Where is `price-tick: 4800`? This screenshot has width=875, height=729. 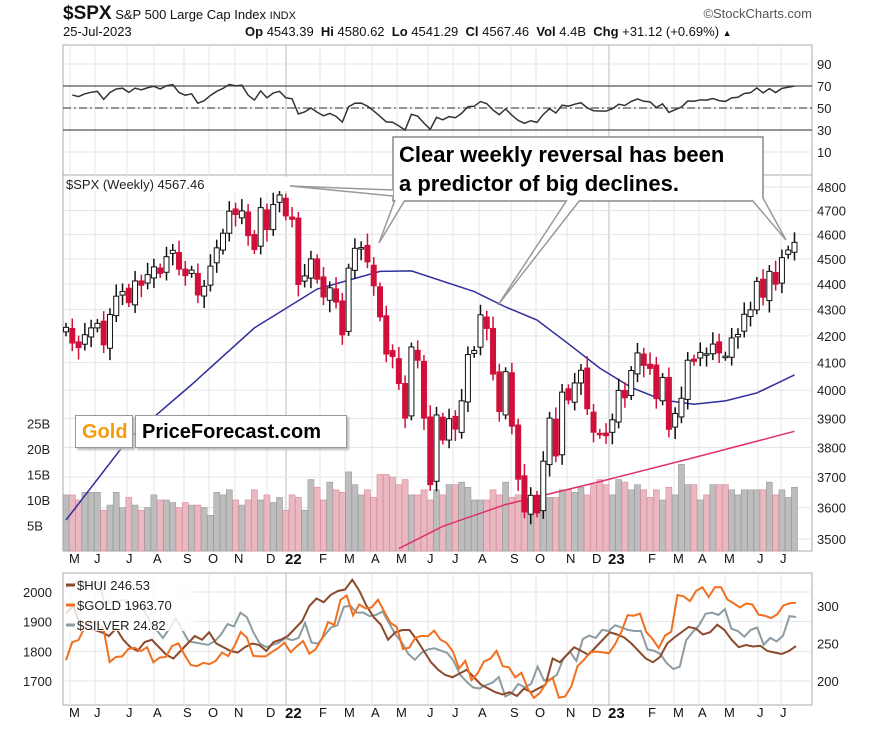
price-tick: 4800 is located at coordinates (831, 187).